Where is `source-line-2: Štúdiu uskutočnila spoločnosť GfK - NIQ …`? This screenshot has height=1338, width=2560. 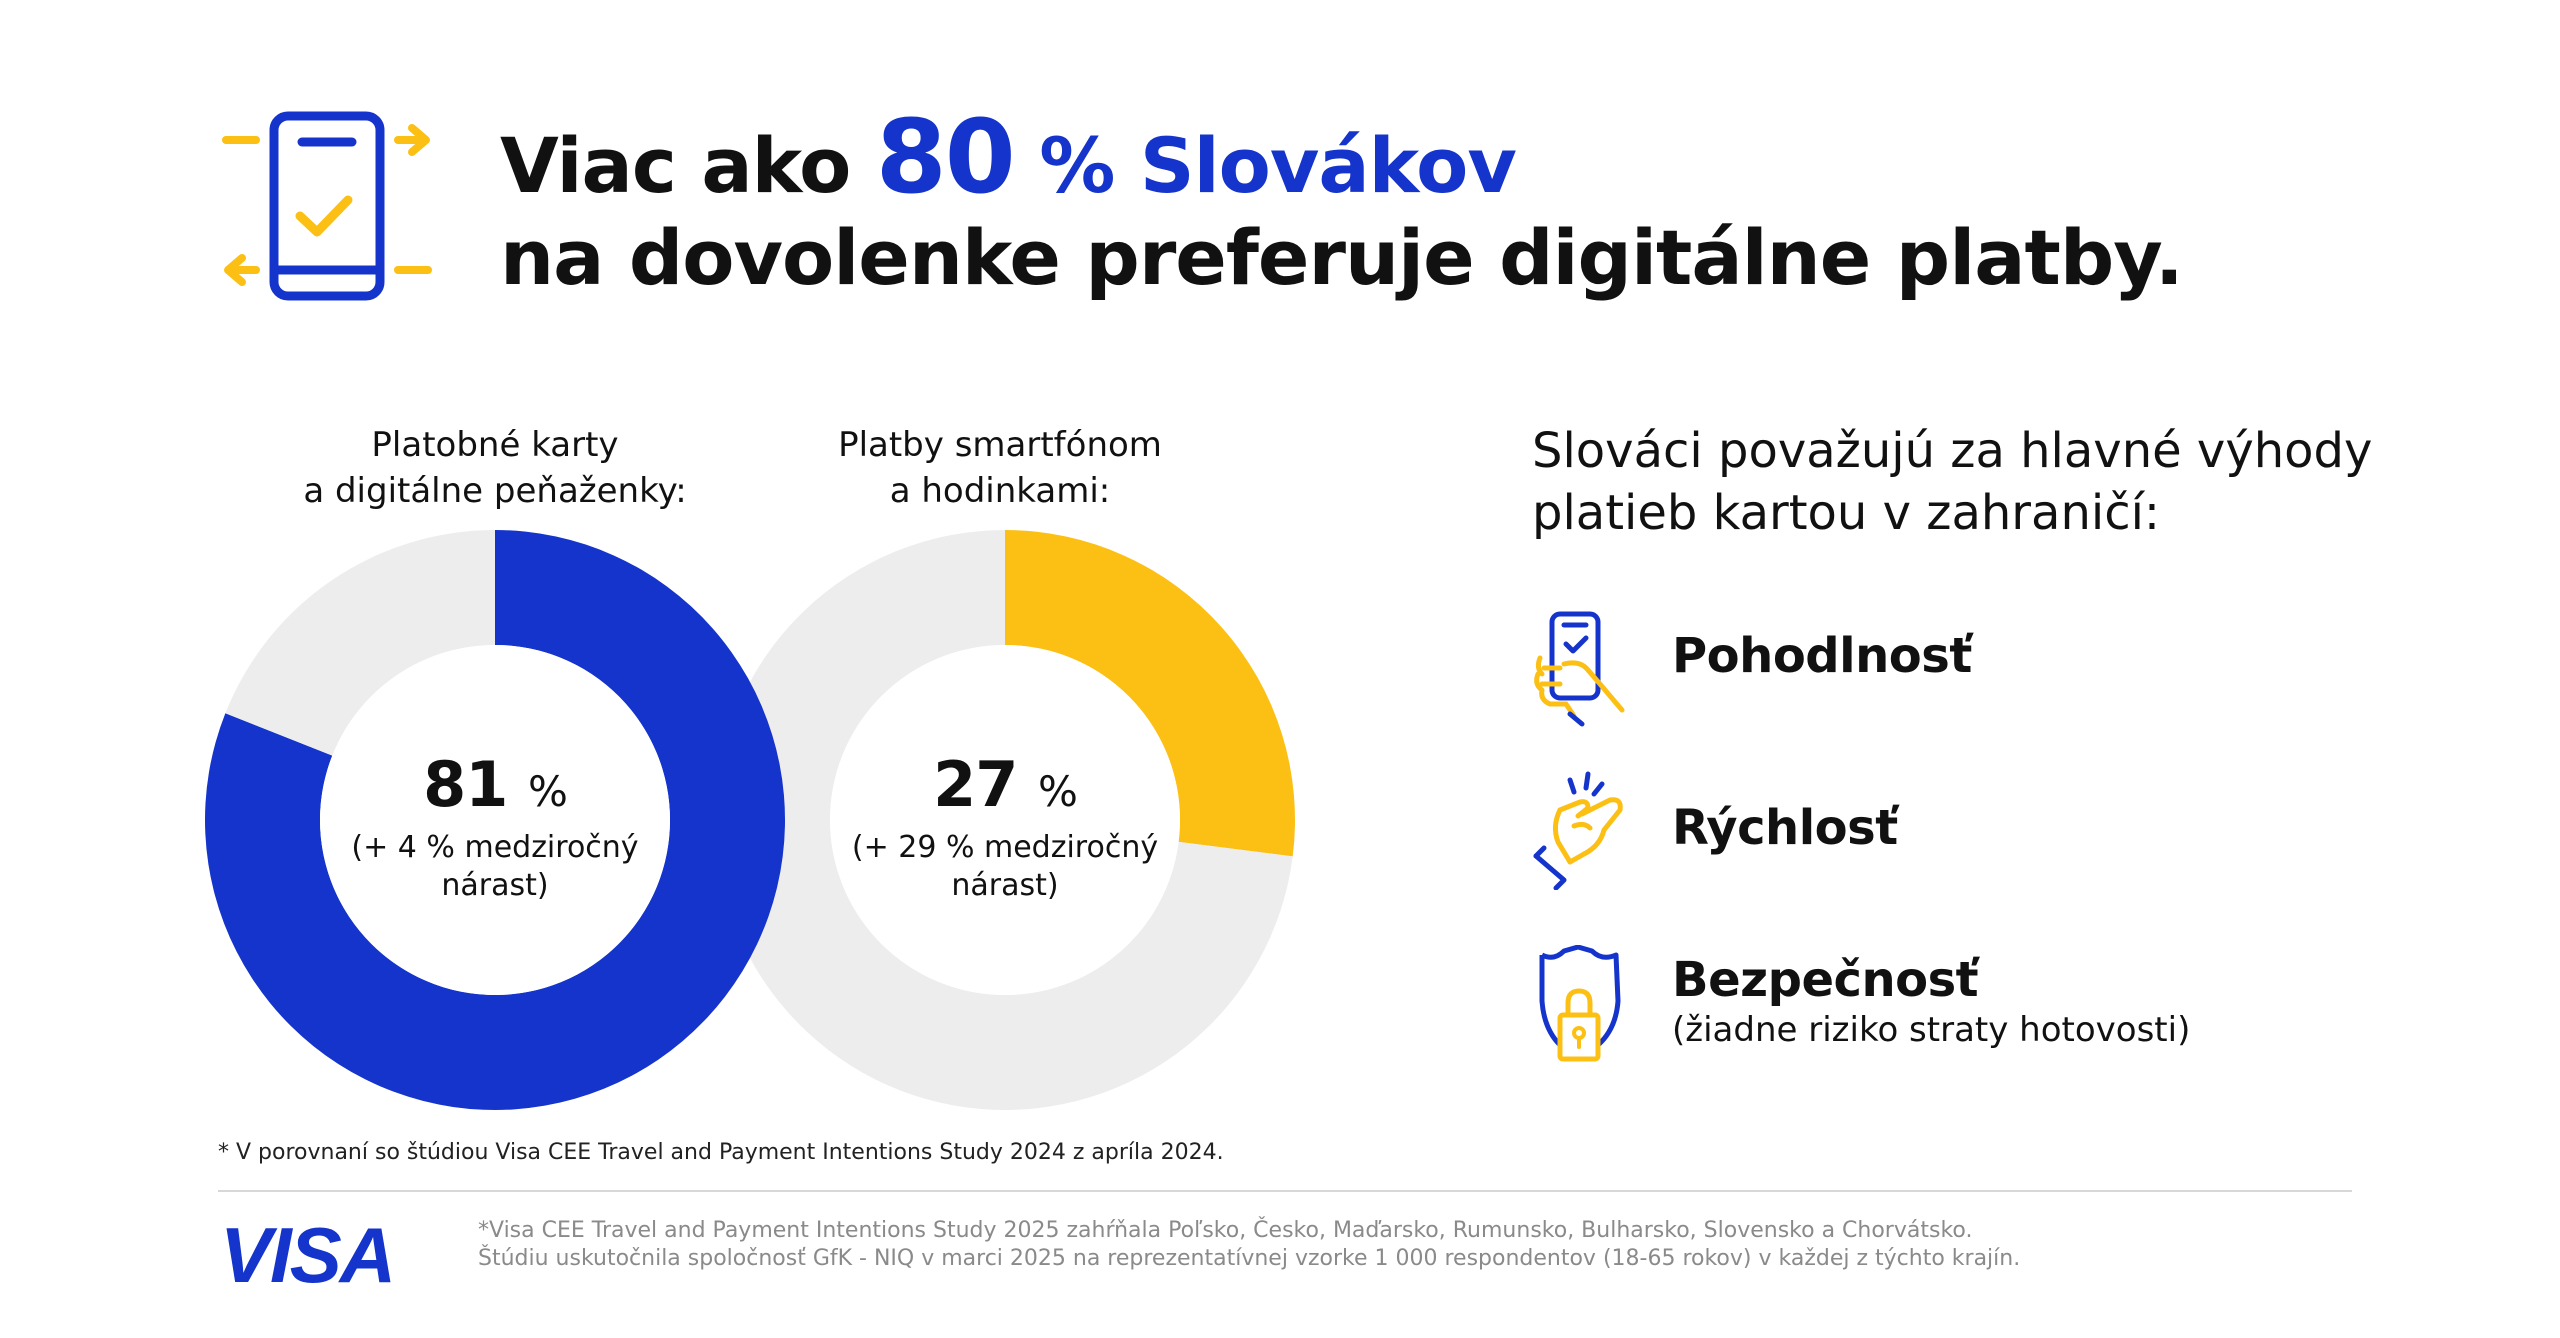
source-line-2: Štúdiu uskutočnila spoločnosť GfK - NIQ … is located at coordinates (1249, 1258).